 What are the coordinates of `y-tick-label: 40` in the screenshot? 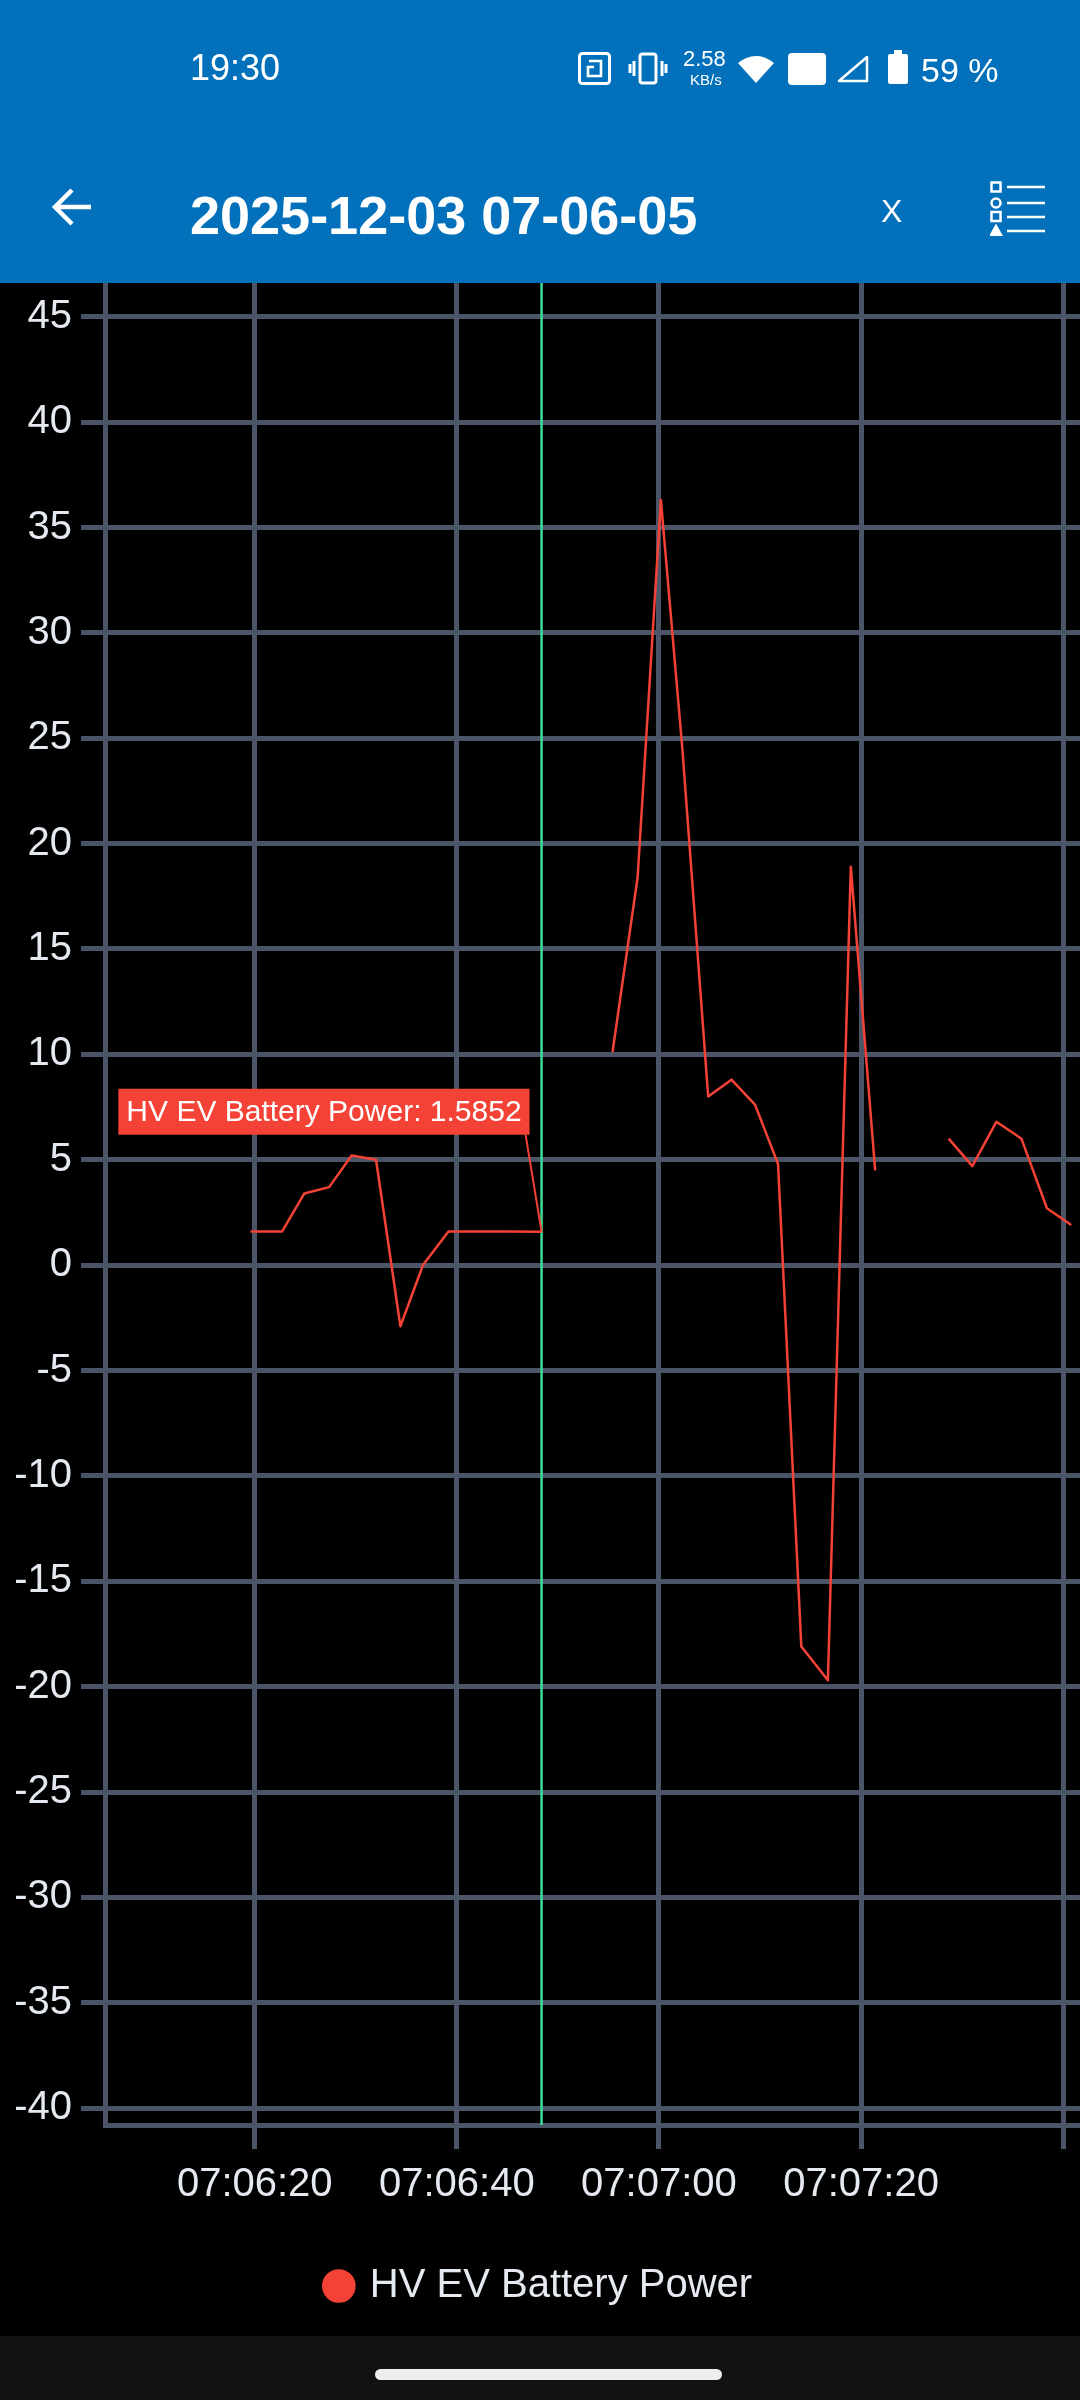 It's located at (49, 419).